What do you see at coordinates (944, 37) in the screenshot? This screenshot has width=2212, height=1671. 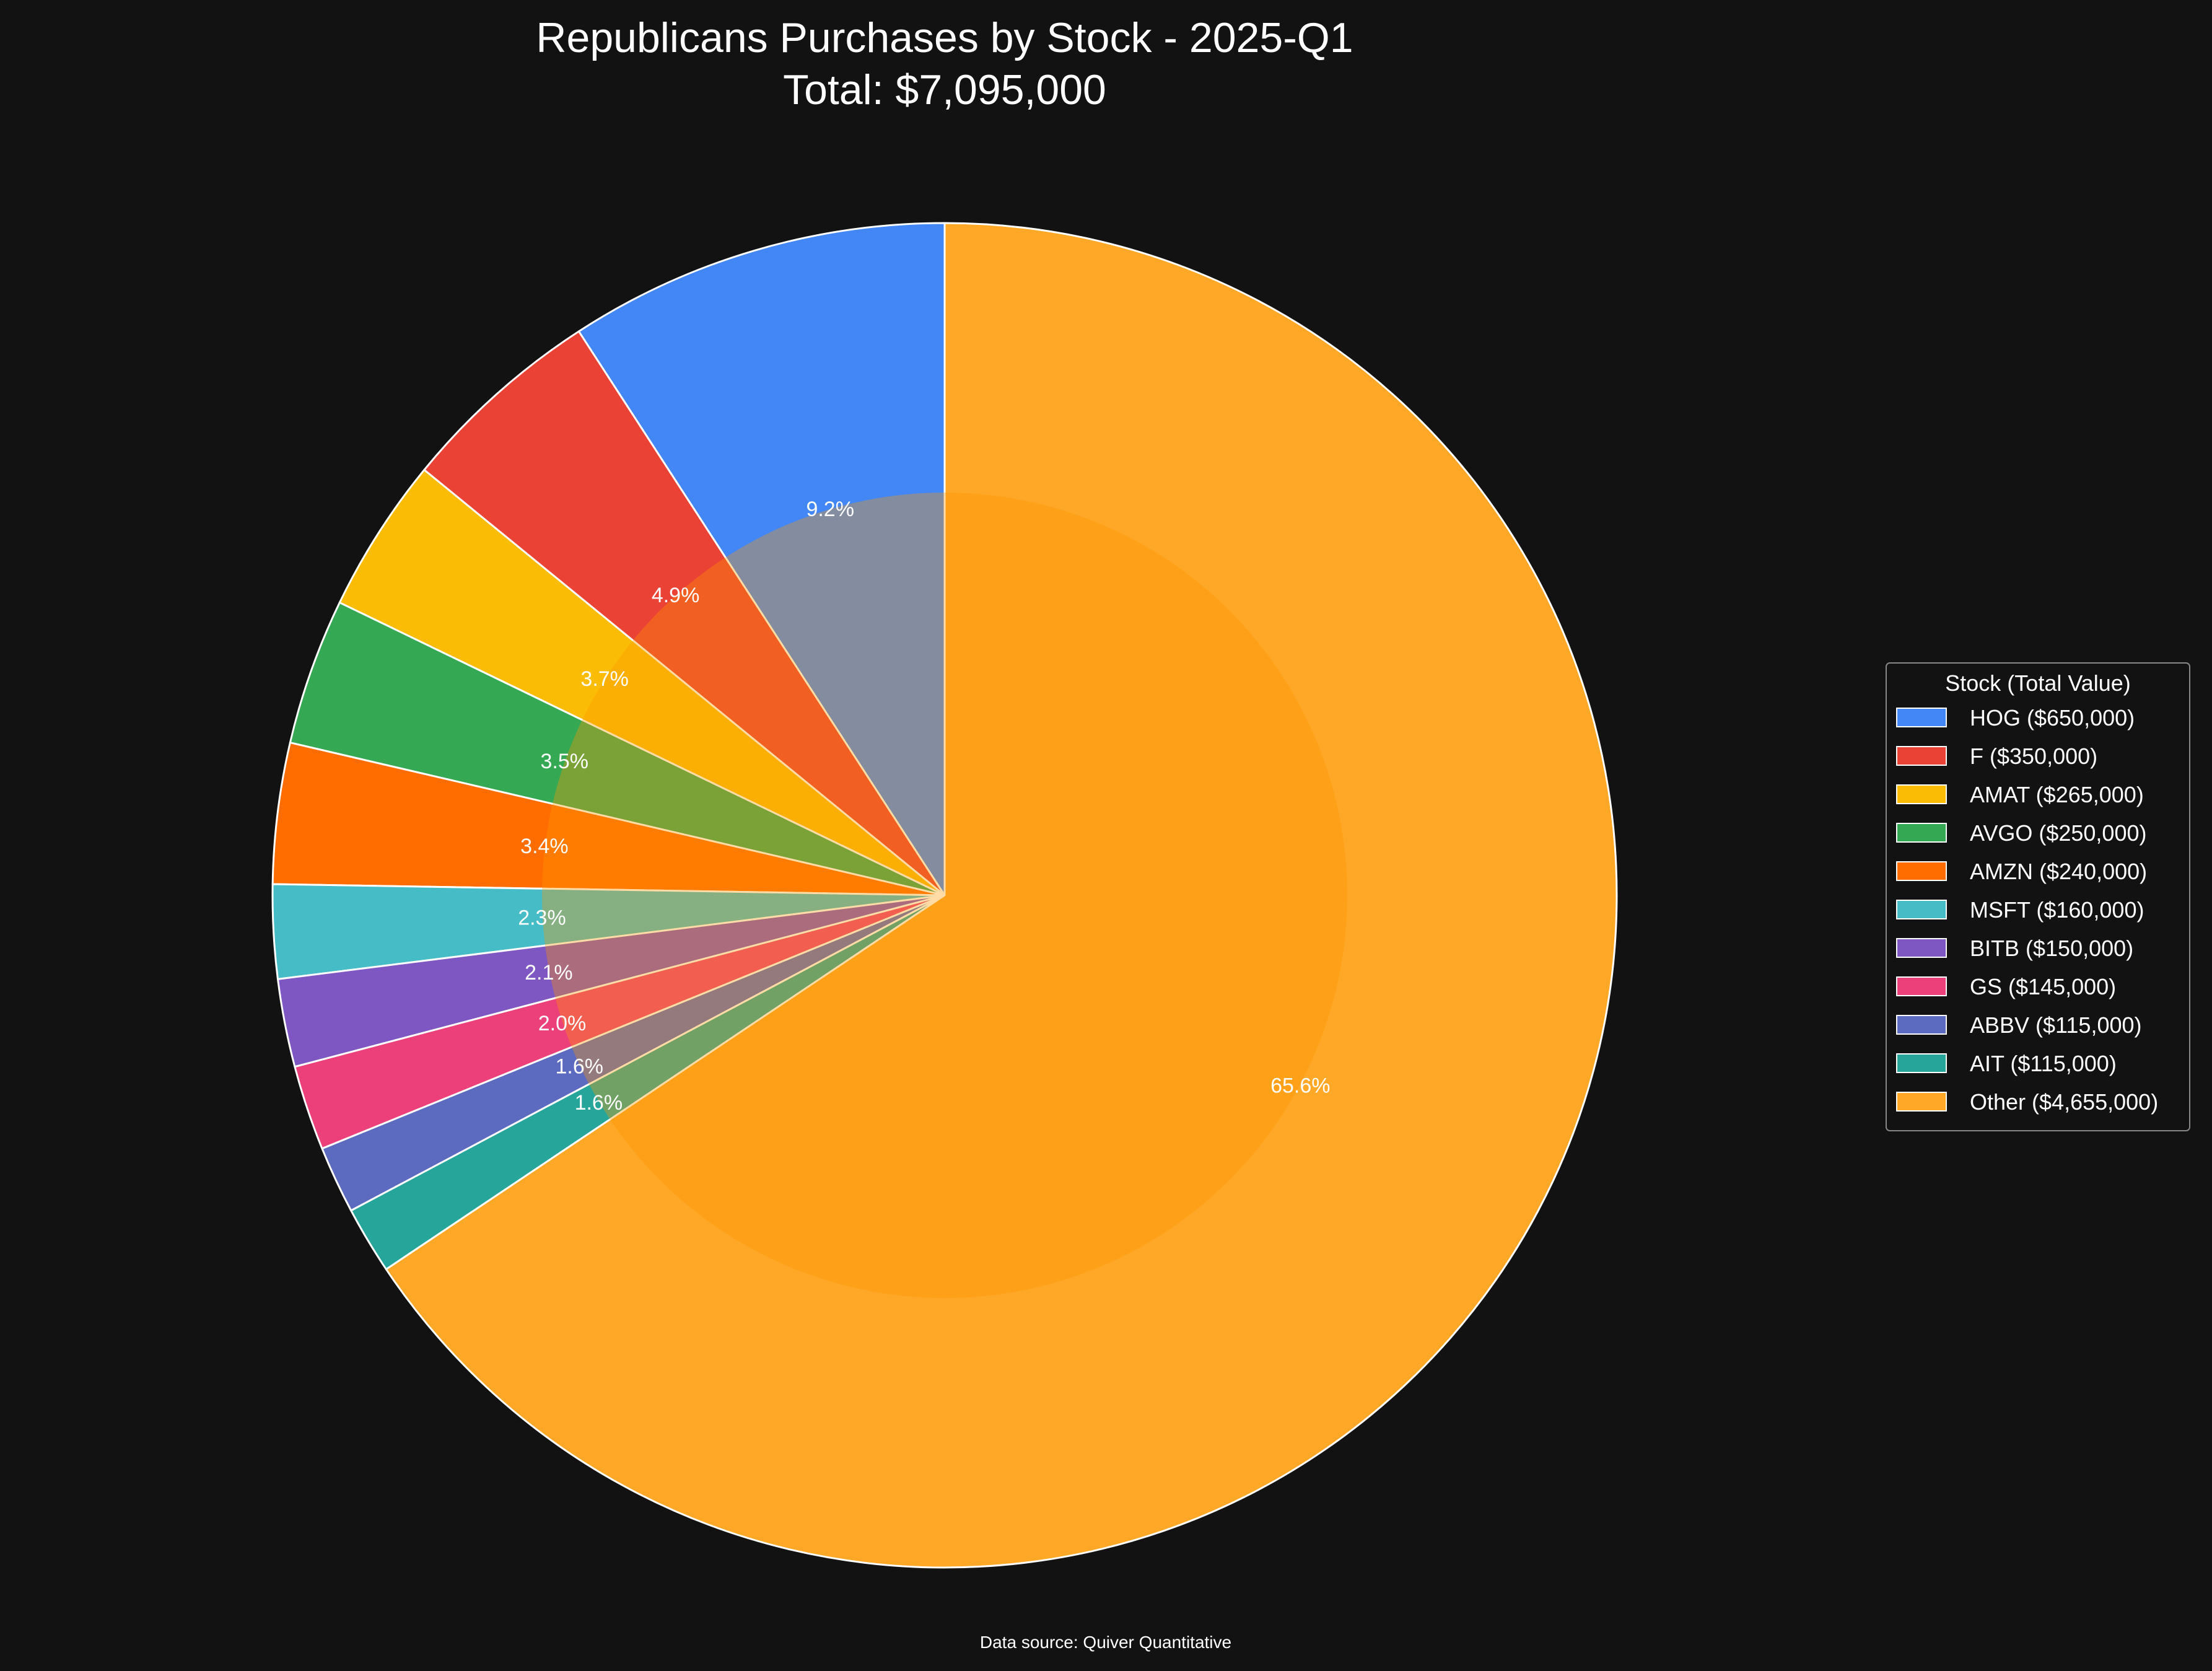 I see `chart-title: Republicans Purchases by Stock - 2025-Q1` at bounding box center [944, 37].